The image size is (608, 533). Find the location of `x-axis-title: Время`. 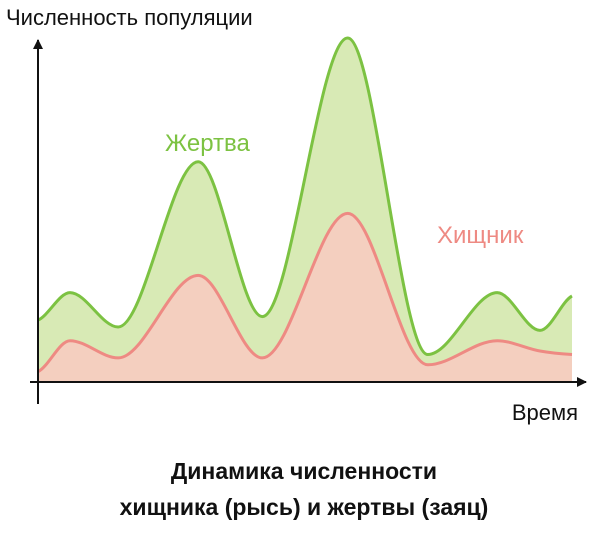

x-axis-title: Время is located at coordinates (545, 412).